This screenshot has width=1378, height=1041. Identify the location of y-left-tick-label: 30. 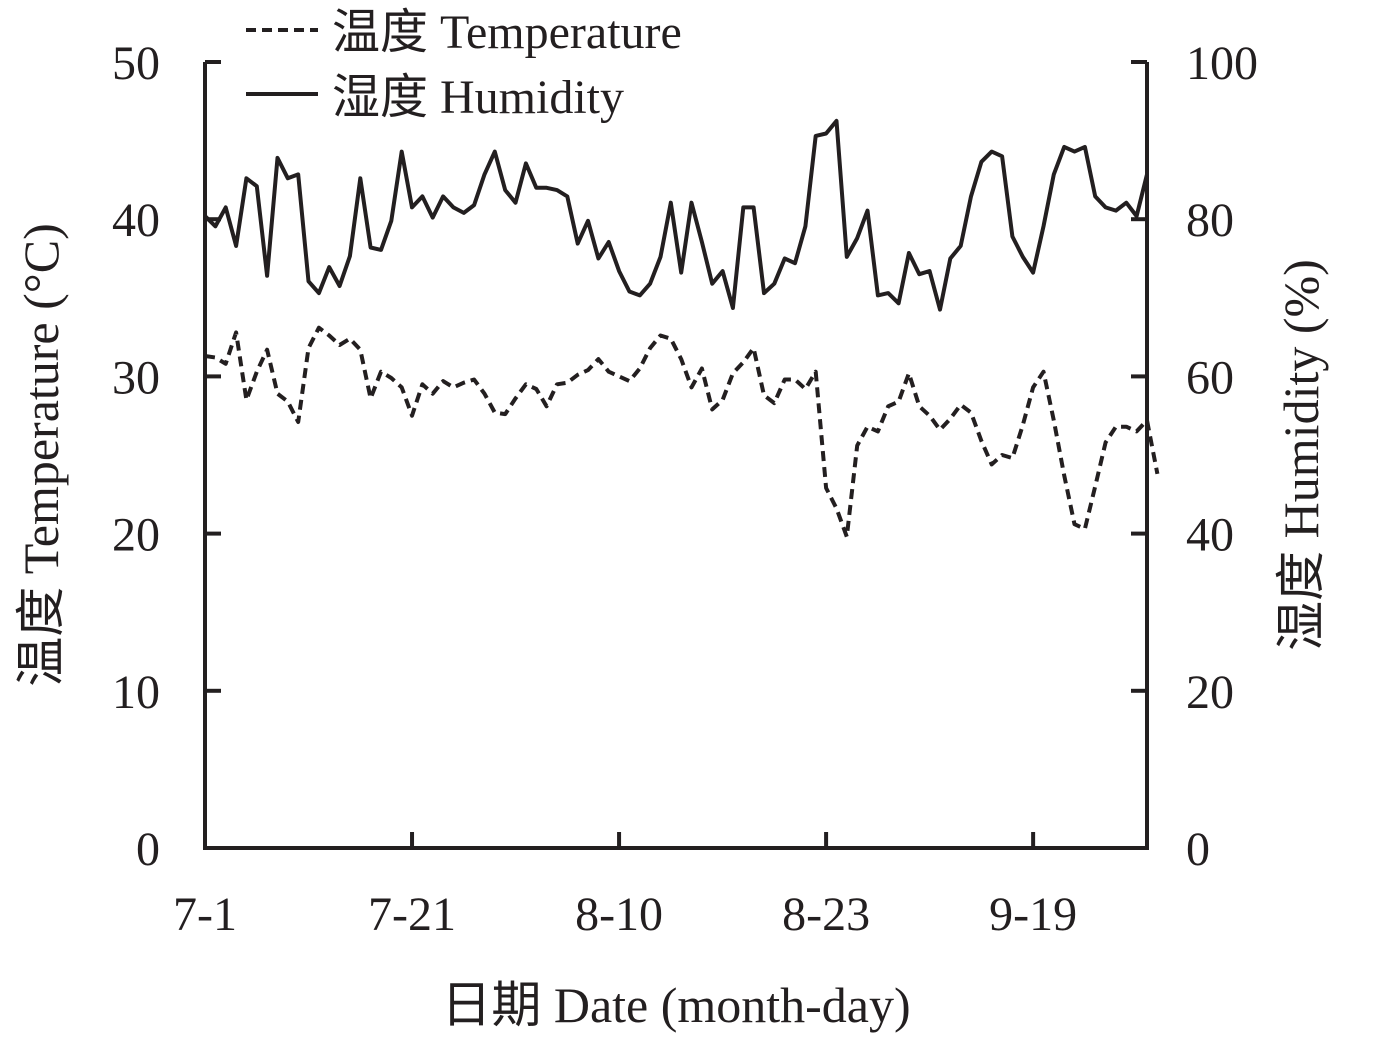
(136, 377).